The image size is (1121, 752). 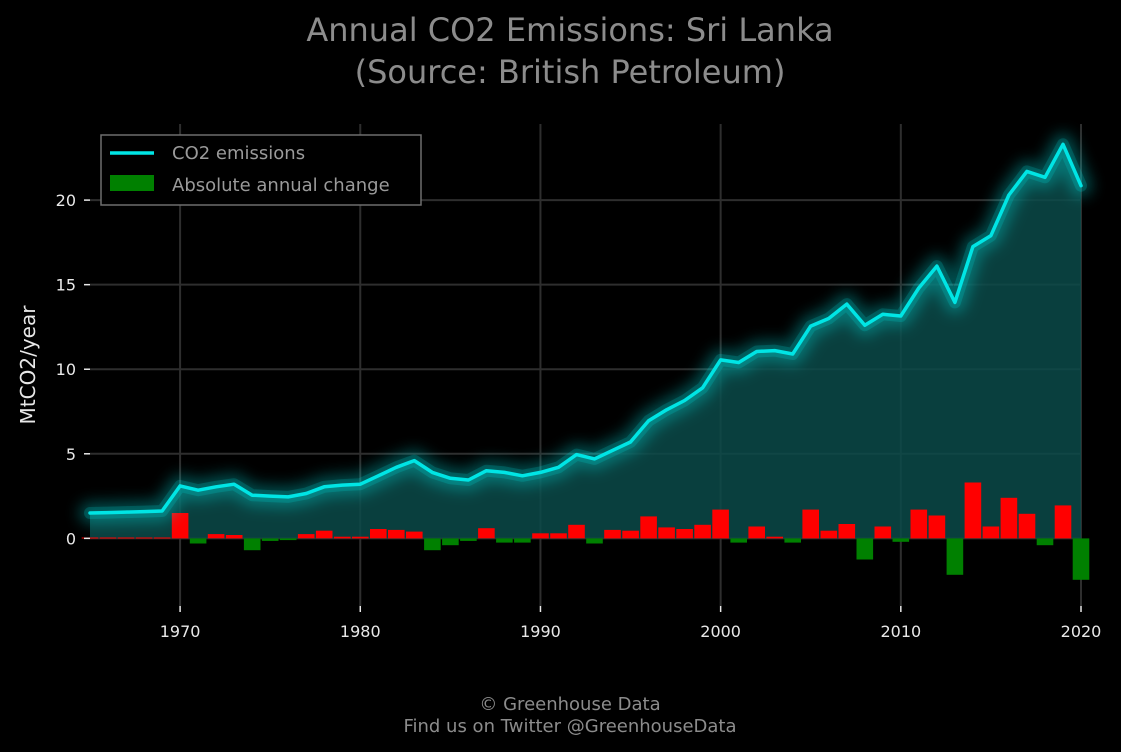 I want to click on legend-label-emissions: CO2 emissions, so click(x=238, y=153).